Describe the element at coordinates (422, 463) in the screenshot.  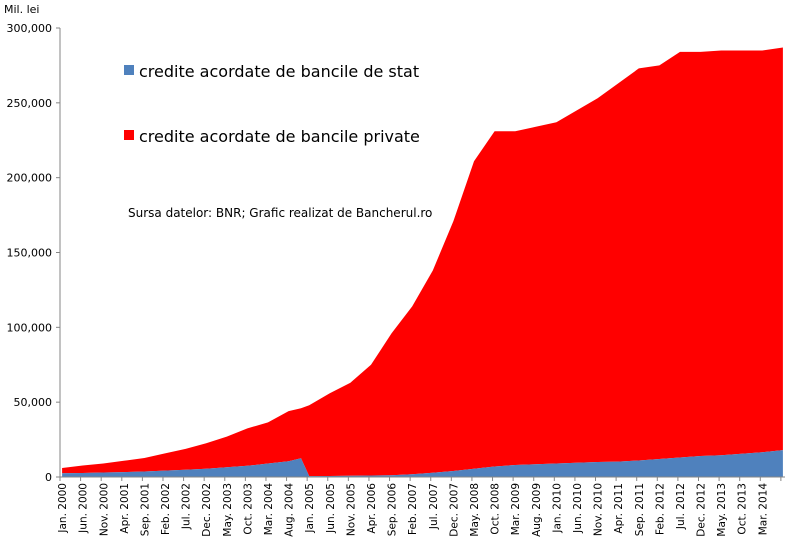
I see `area-state-banks` at that location.